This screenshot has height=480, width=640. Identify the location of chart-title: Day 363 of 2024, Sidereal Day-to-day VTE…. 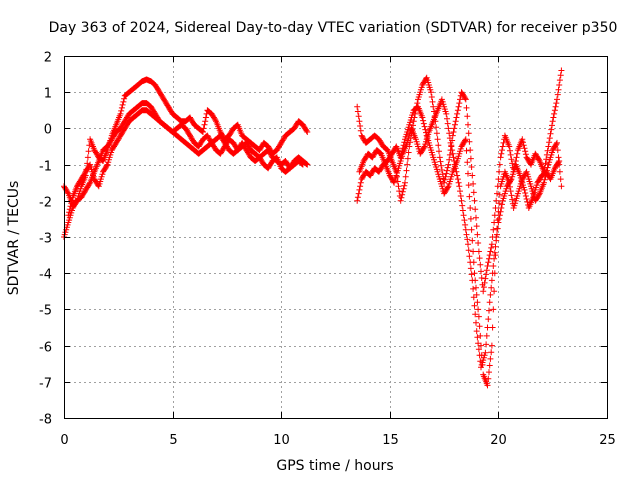
(333, 28).